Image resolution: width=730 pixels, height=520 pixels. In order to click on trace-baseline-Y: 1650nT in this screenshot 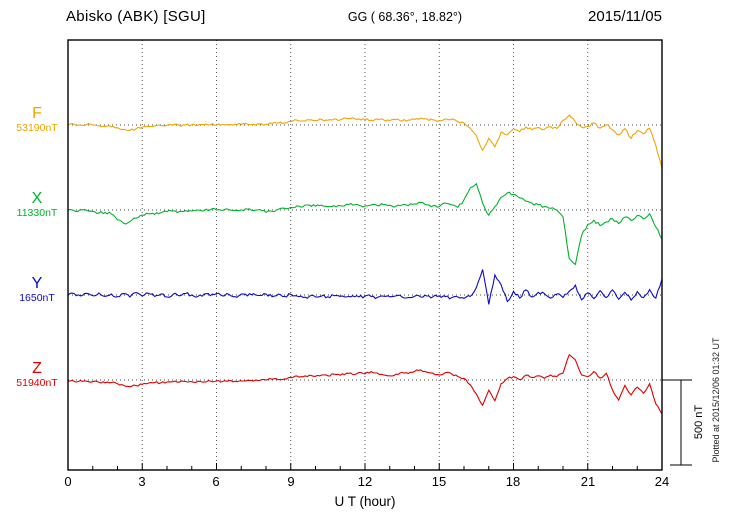, I will do `click(37, 298)`.